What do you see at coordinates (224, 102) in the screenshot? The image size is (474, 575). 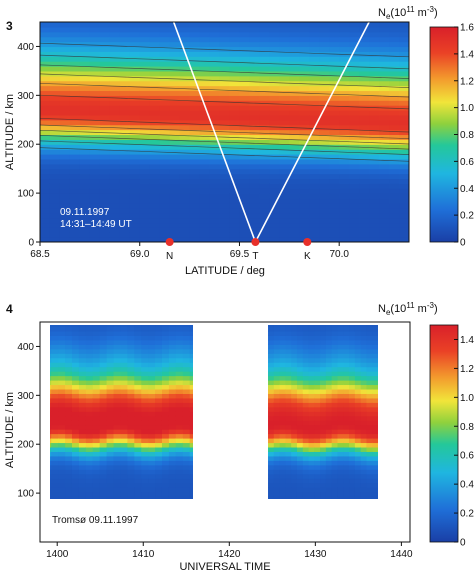 I see `contour-line` at bounding box center [224, 102].